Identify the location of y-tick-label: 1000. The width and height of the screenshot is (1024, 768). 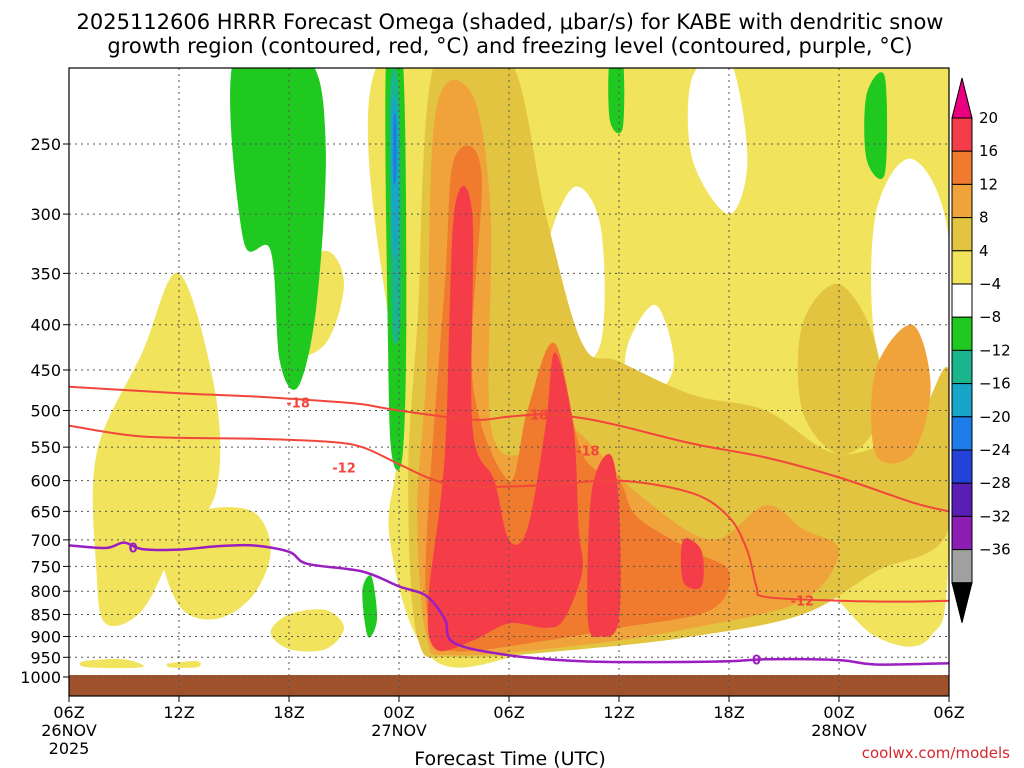
(40, 677).